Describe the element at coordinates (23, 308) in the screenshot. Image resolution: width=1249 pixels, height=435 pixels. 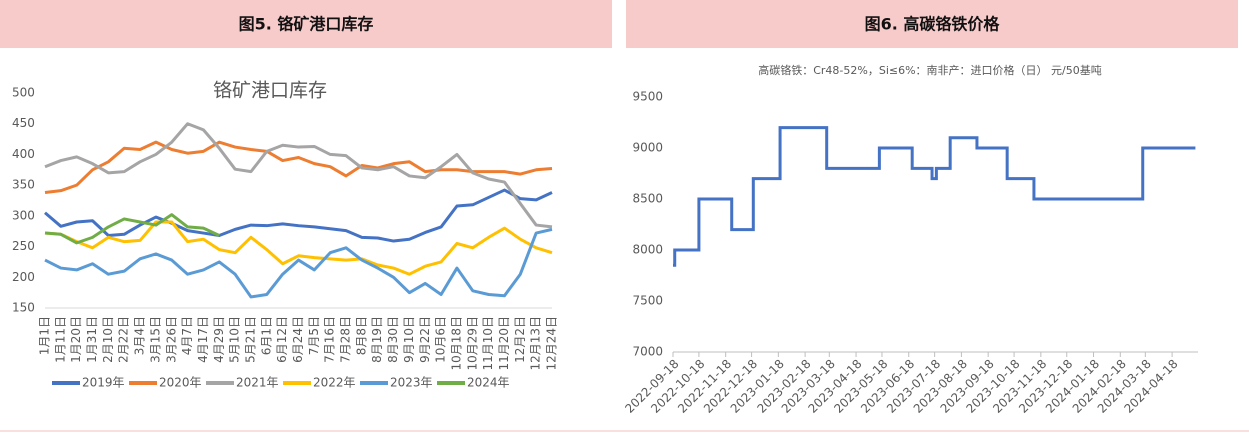
I see `y-tick-label: 150` at that location.